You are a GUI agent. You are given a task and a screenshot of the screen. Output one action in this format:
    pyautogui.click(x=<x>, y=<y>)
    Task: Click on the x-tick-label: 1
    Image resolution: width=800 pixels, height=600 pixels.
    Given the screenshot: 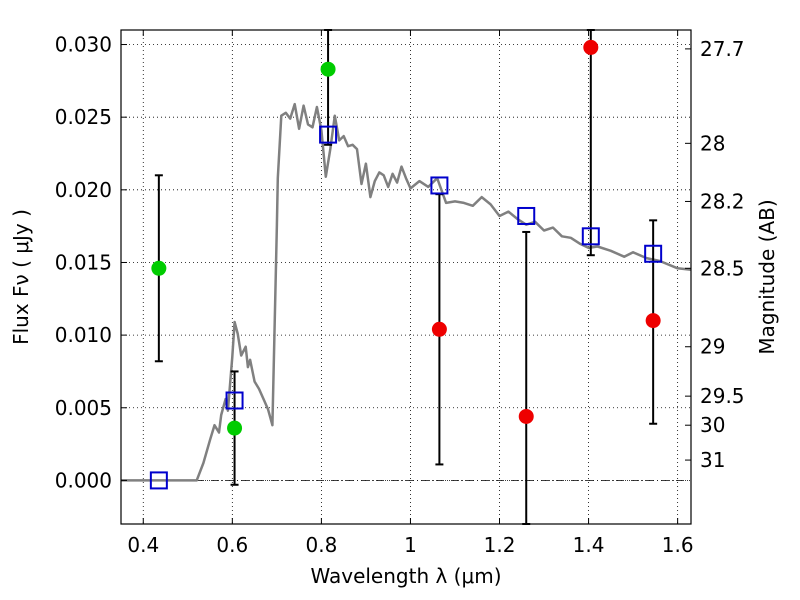 What is the action you would take?
    pyautogui.click(x=410, y=545)
    